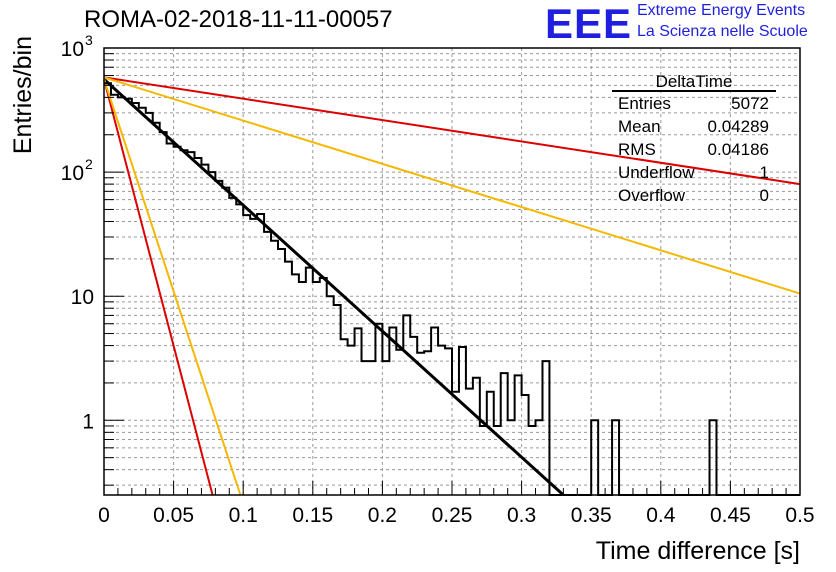  I want to click on stats-value-overflow: 0, so click(764, 195).